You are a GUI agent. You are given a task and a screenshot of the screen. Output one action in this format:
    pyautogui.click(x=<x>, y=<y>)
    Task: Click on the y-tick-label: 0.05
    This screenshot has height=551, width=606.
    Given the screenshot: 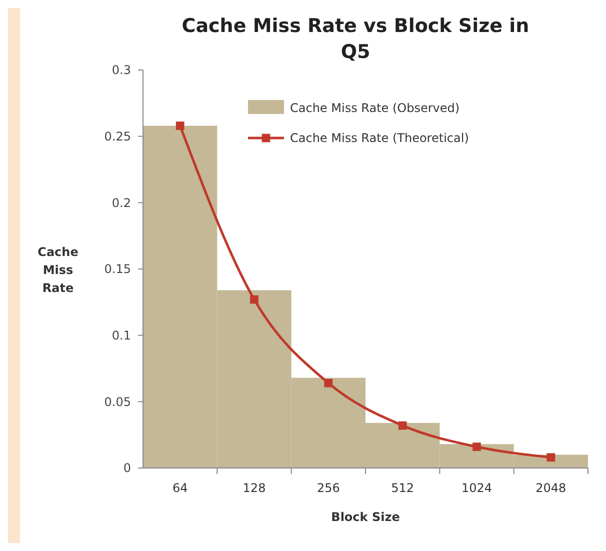 What is the action you would take?
    pyautogui.click(x=117, y=401)
    